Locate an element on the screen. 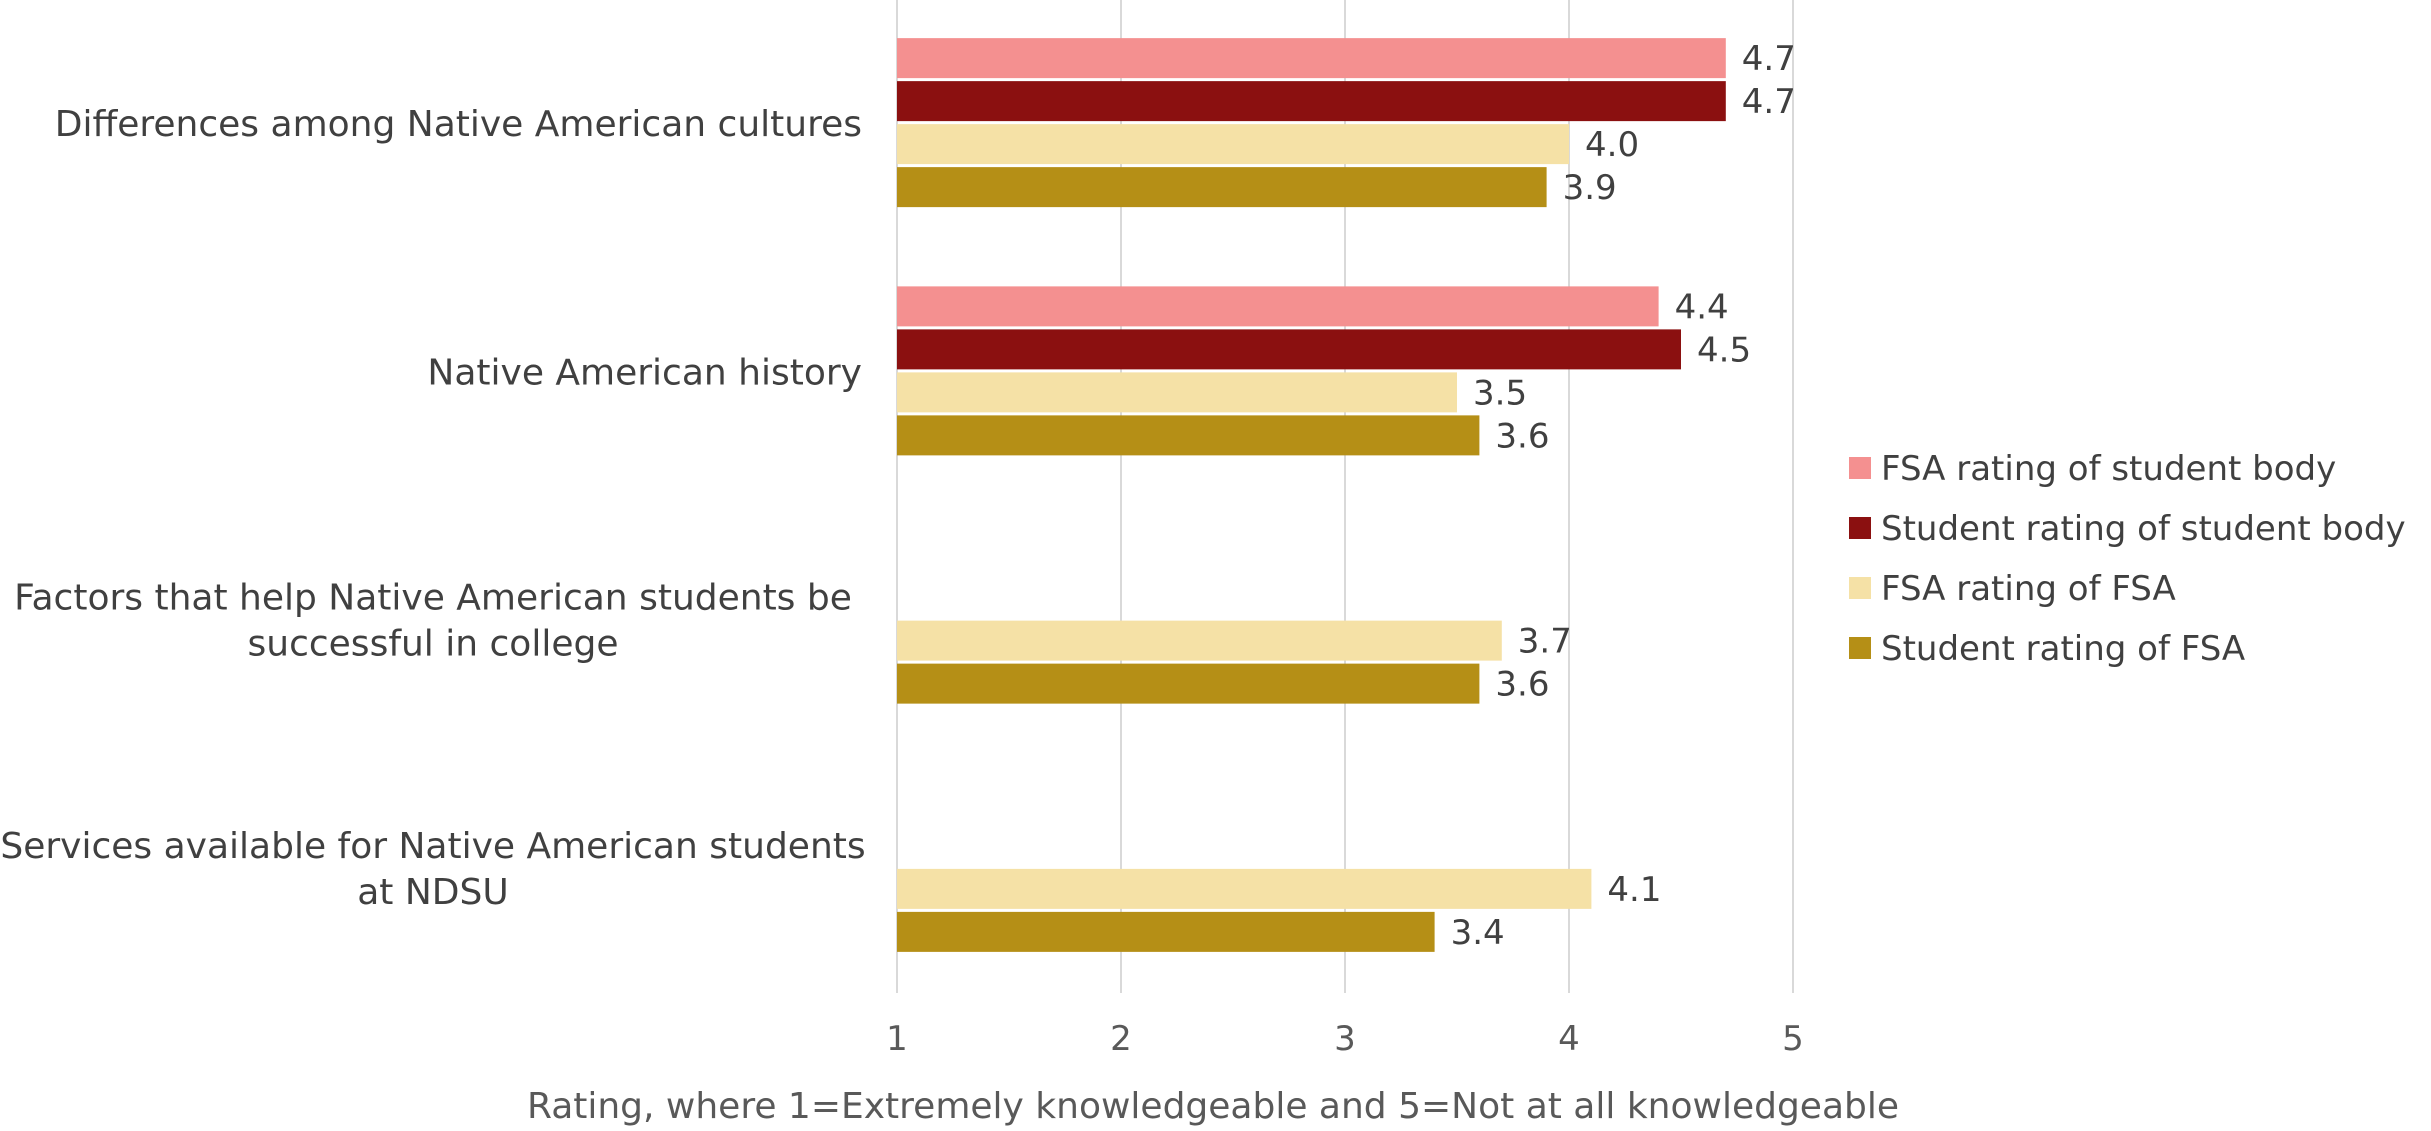  data-label-3-cat-4: 4.1 is located at coordinates (1634, 890).